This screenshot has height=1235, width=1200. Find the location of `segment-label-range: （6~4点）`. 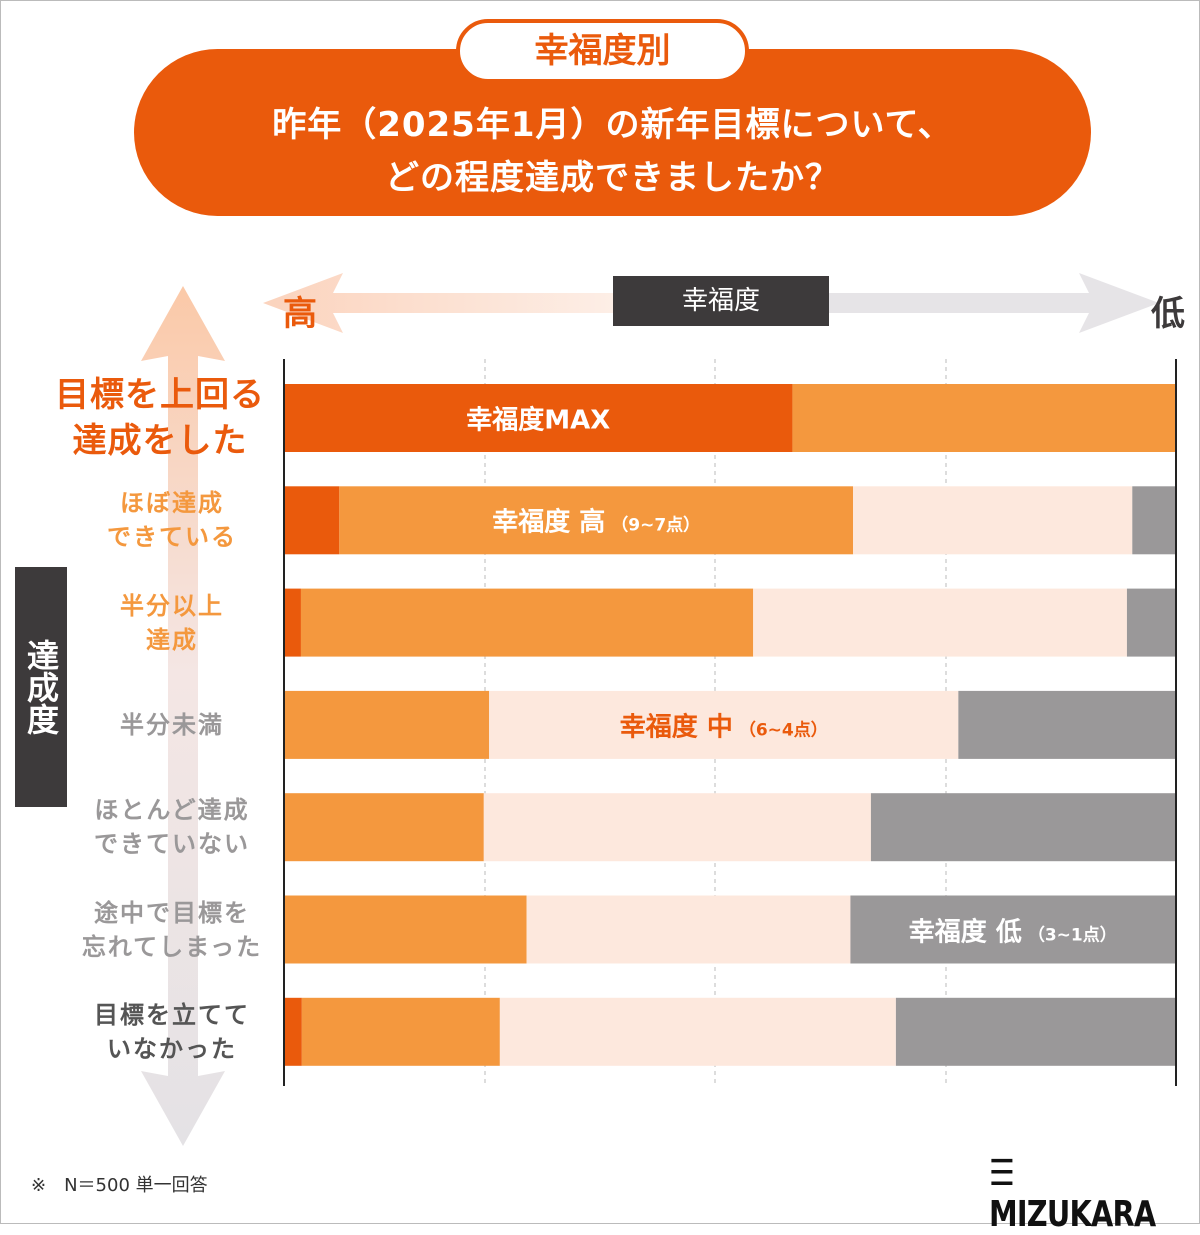

segment-label-range: （6~4点） is located at coordinates (783, 730).